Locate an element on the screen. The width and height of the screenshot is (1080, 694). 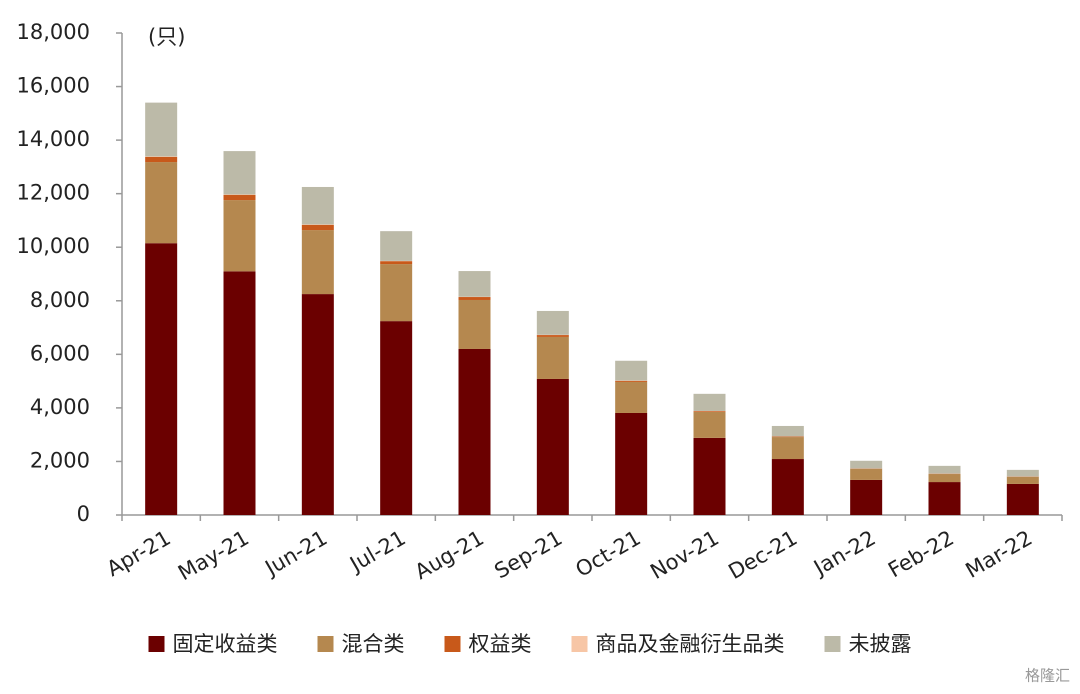
y-tick-label: 8,000 is located at coordinates (60, 300).